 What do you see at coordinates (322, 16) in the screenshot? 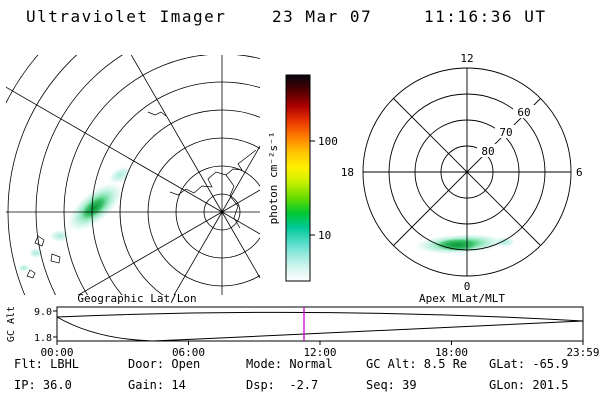
I see `date-label: 23 Mar 07` at bounding box center [322, 16].